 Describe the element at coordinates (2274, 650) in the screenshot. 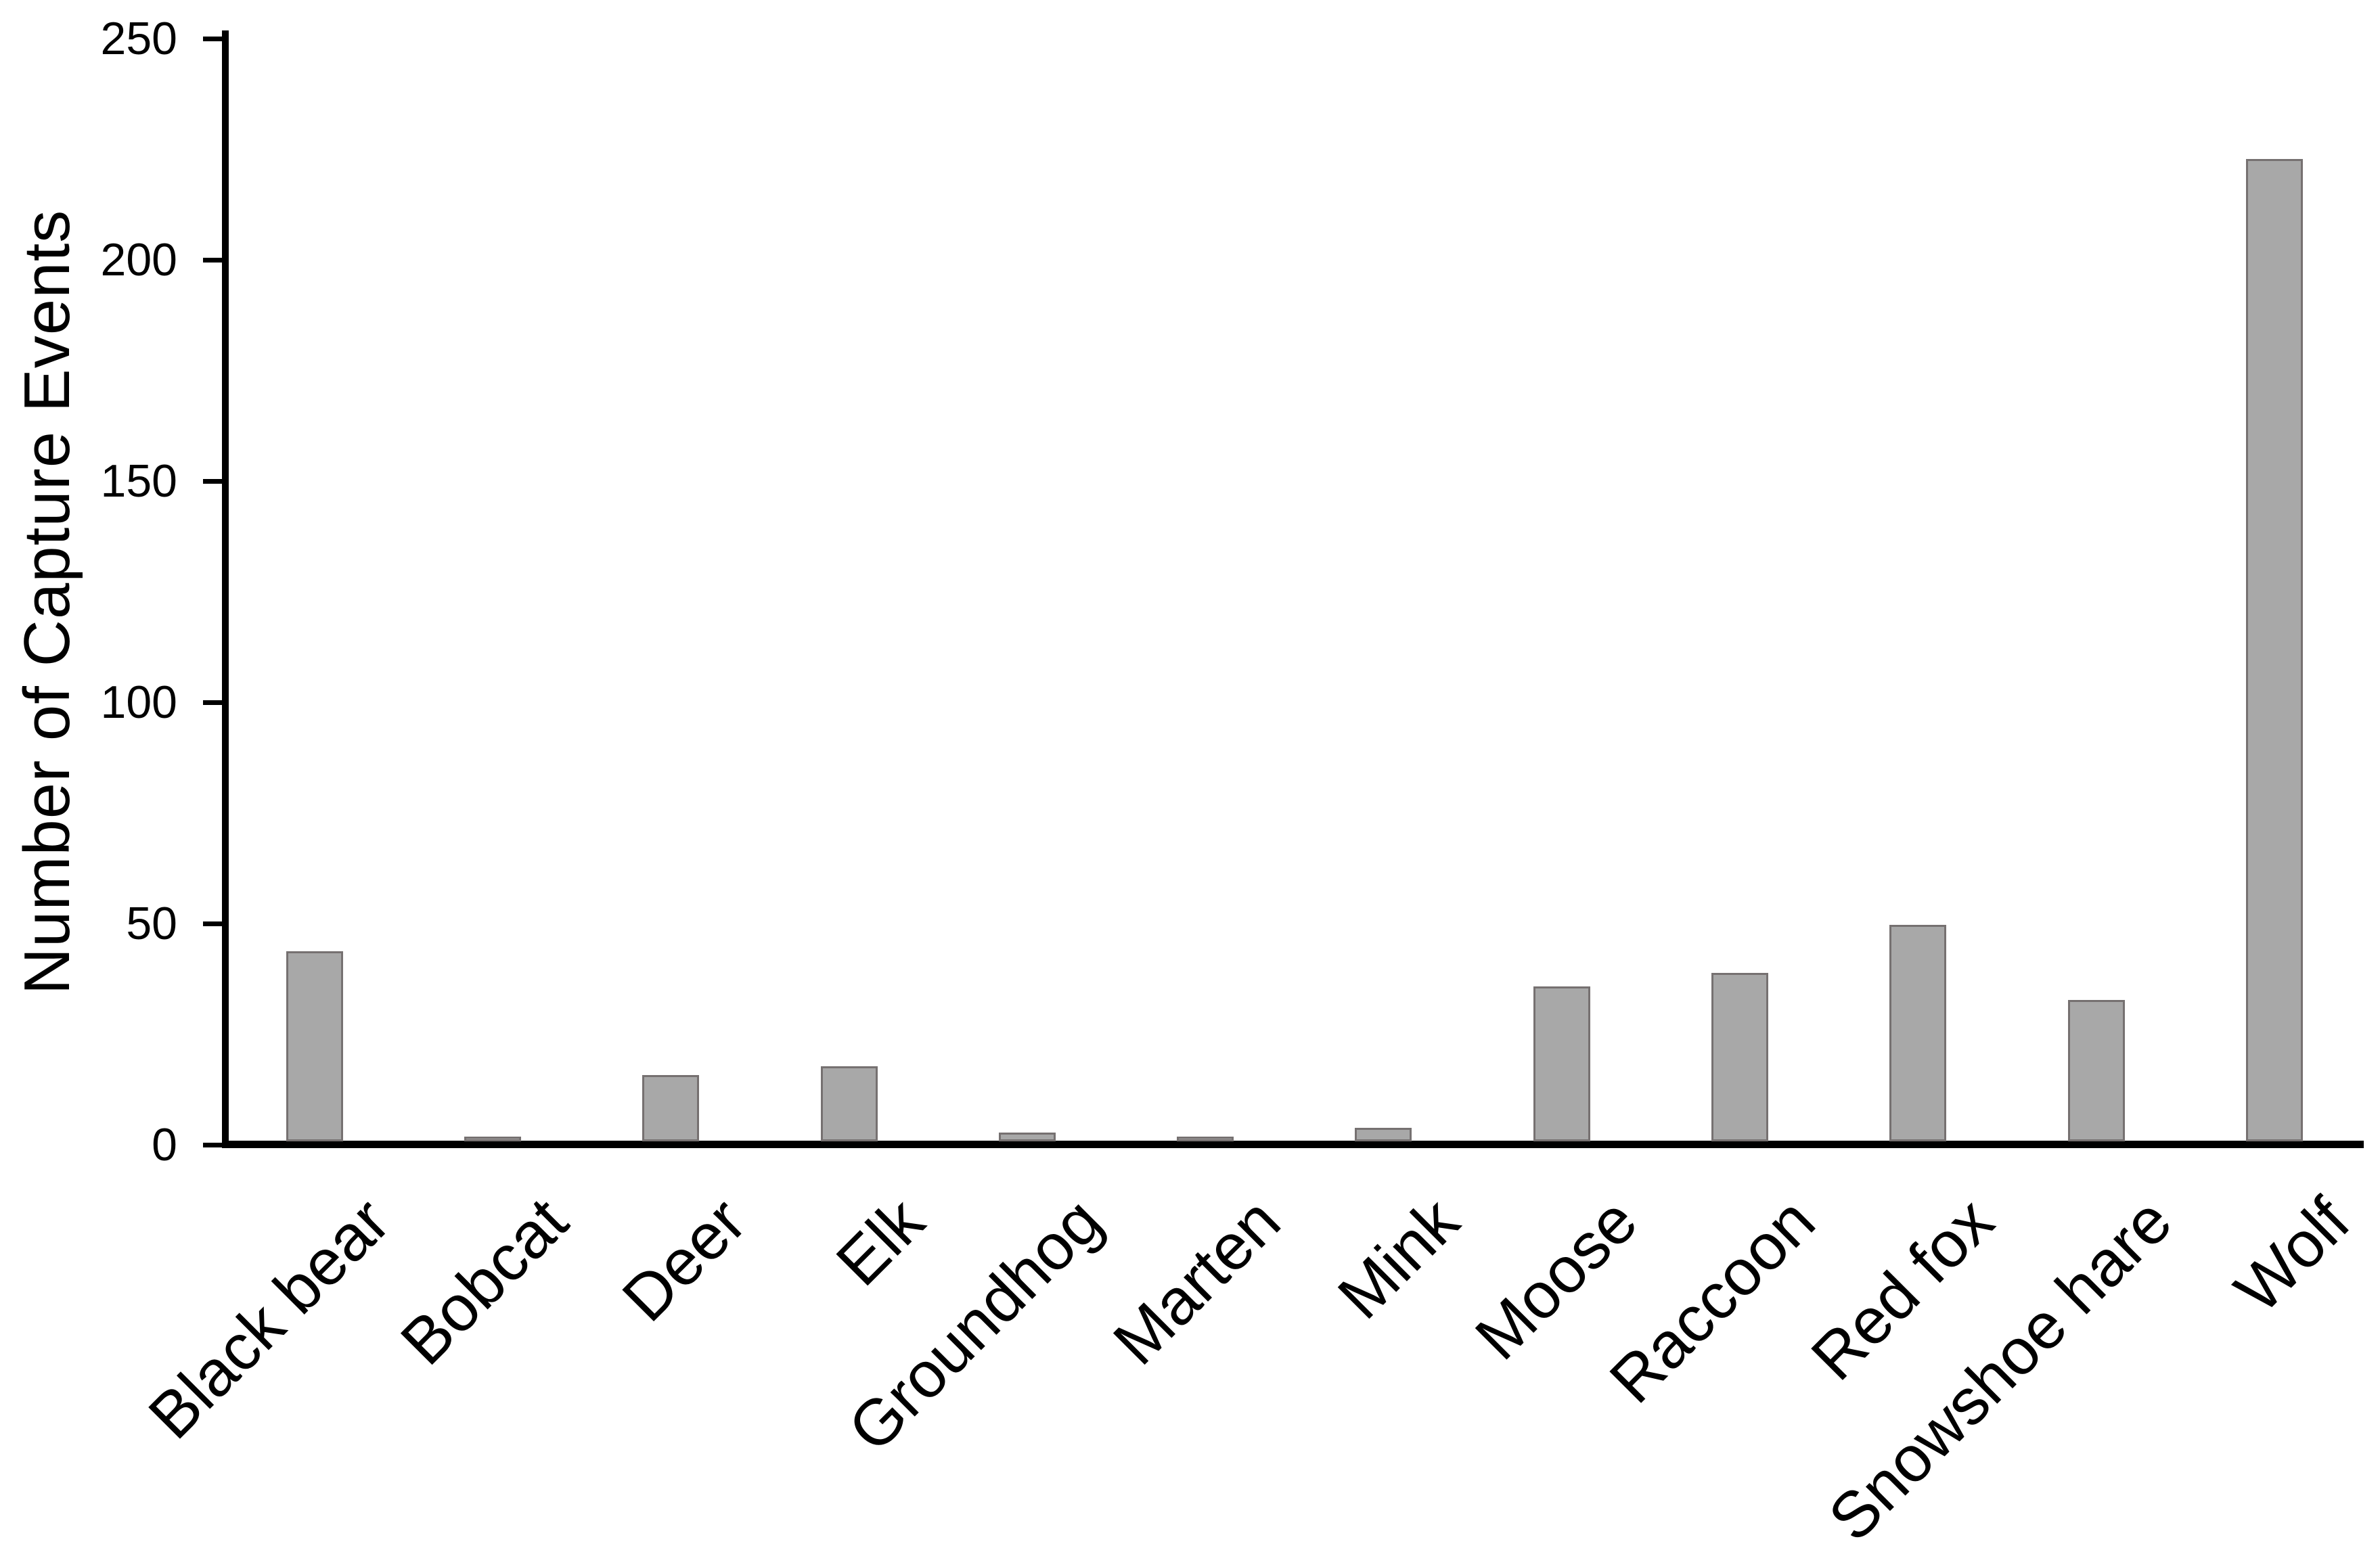

I see `bar-wolf` at that location.